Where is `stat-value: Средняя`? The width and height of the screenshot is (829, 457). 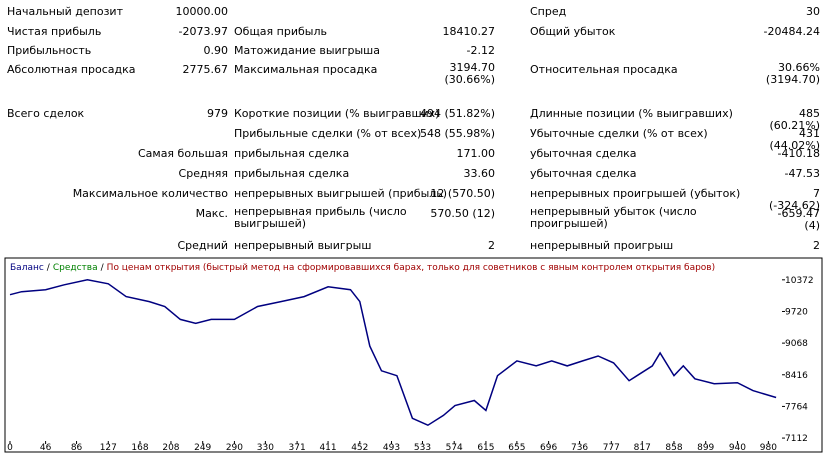 stat-value: Средняя is located at coordinates (203, 173).